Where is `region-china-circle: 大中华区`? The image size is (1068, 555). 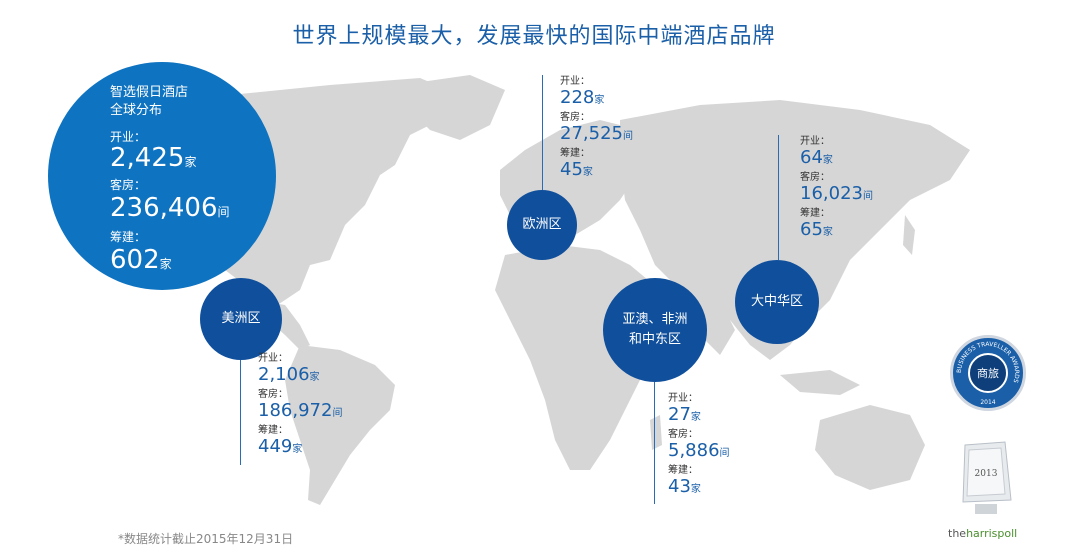 region-china-circle: 大中华区 is located at coordinates (777, 302).